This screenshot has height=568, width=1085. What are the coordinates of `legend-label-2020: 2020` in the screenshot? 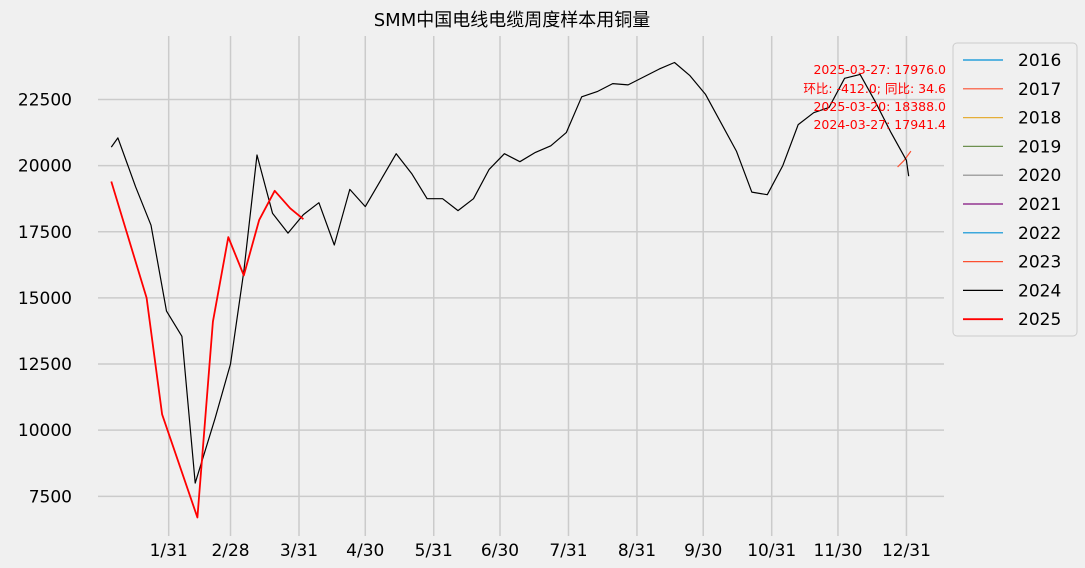 It's located at (1039, 176).